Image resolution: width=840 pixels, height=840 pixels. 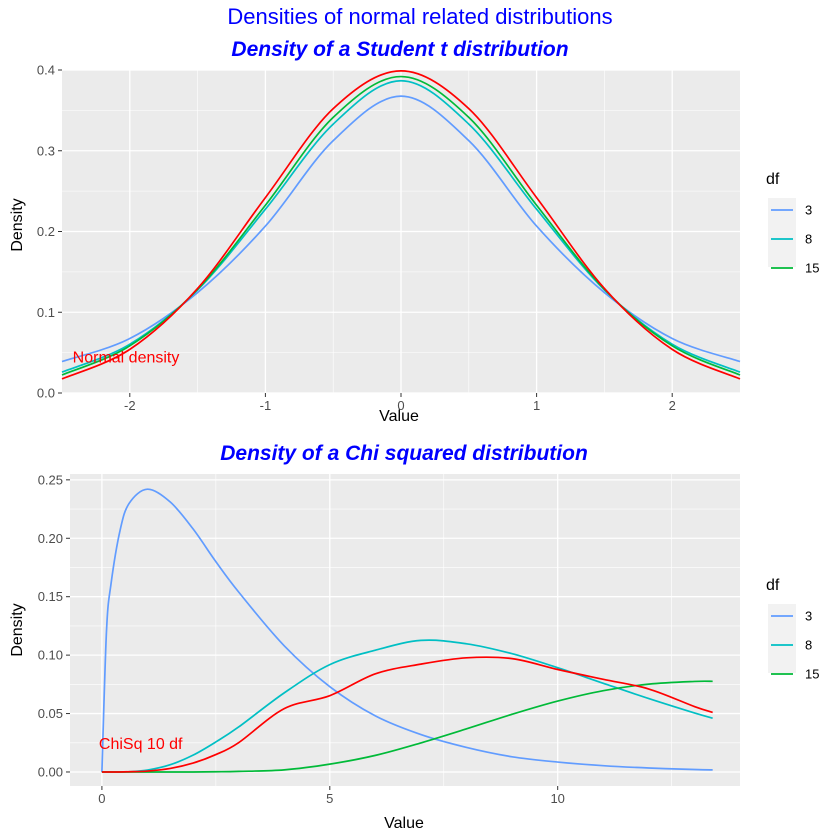 What do you see at coordinates (557, 798) in the screenshot?
I see `chi-squared-x-tick-label: 10` at bounding box center [557, 798].